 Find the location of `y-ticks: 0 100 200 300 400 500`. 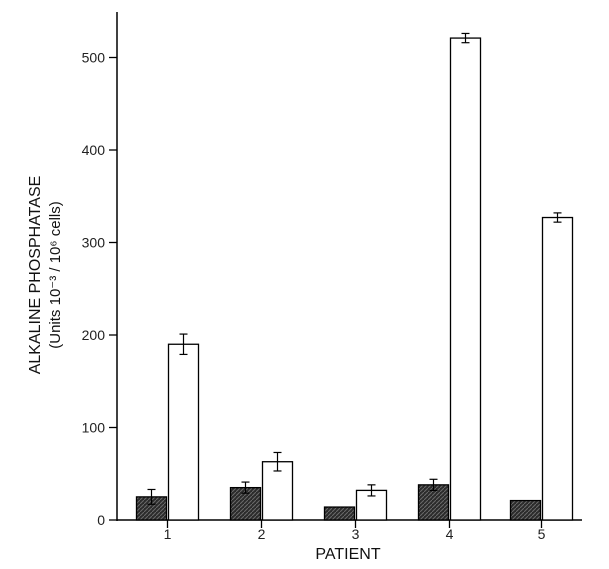

y-ticks: 0 100 200 300 400 500 is located at coordinates (99, 289).